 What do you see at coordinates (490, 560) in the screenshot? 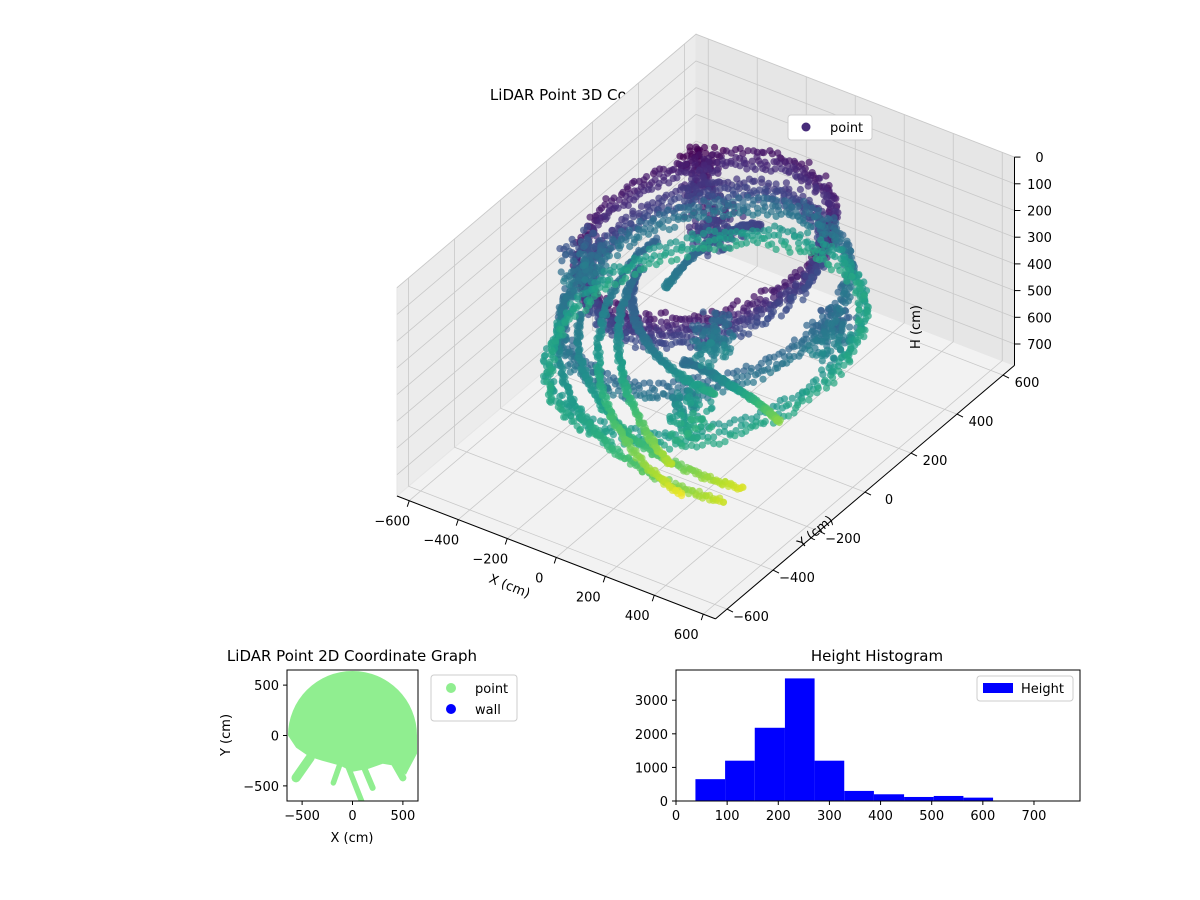
I see `tick-label-x: −200` at bounding box center [490, 560].